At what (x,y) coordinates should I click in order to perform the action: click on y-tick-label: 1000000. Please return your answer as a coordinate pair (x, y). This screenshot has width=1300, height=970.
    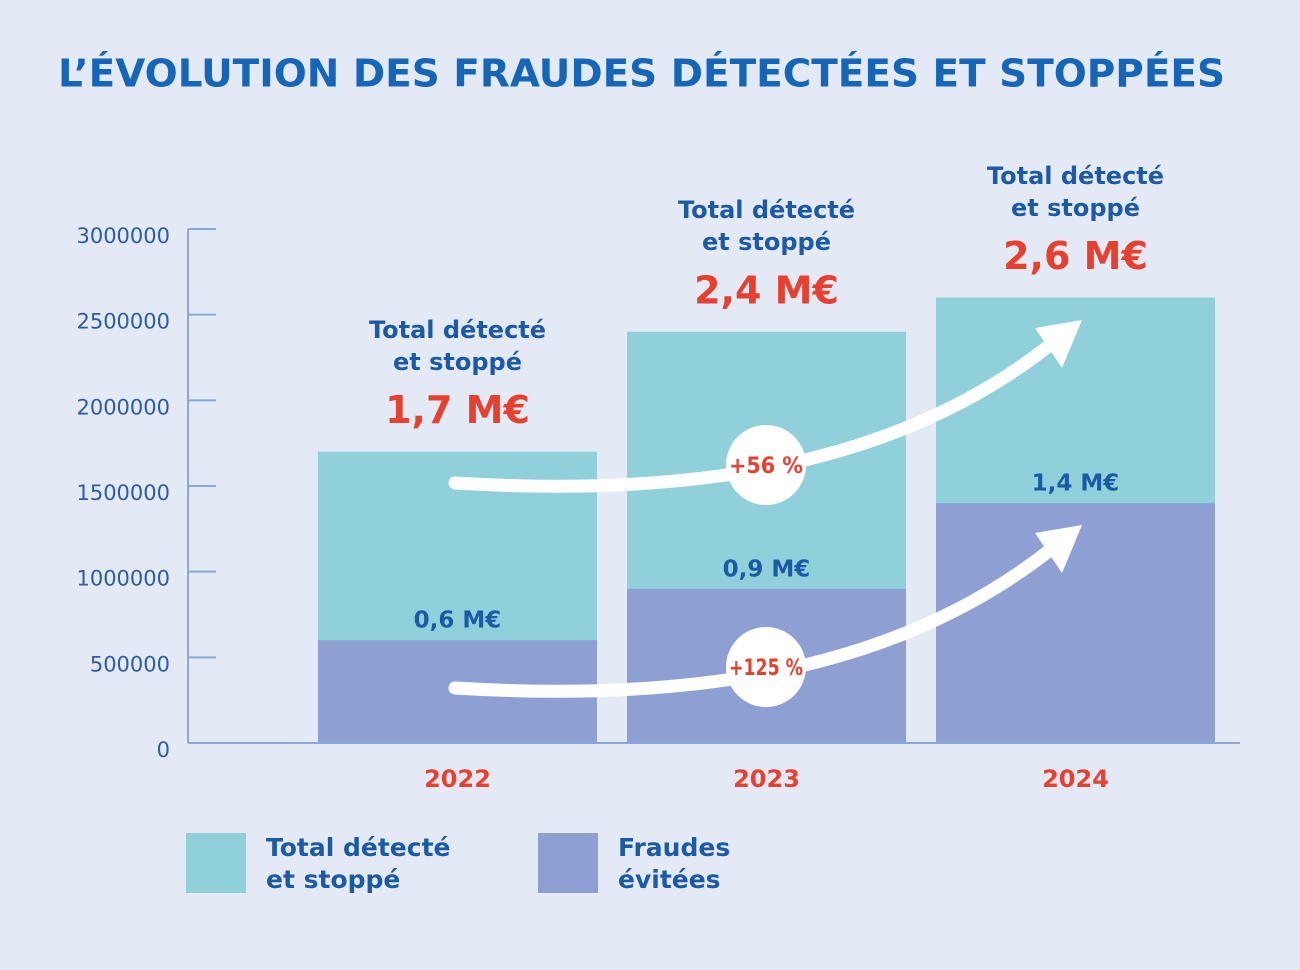
    Looking at the image, I should click on (123, 579).